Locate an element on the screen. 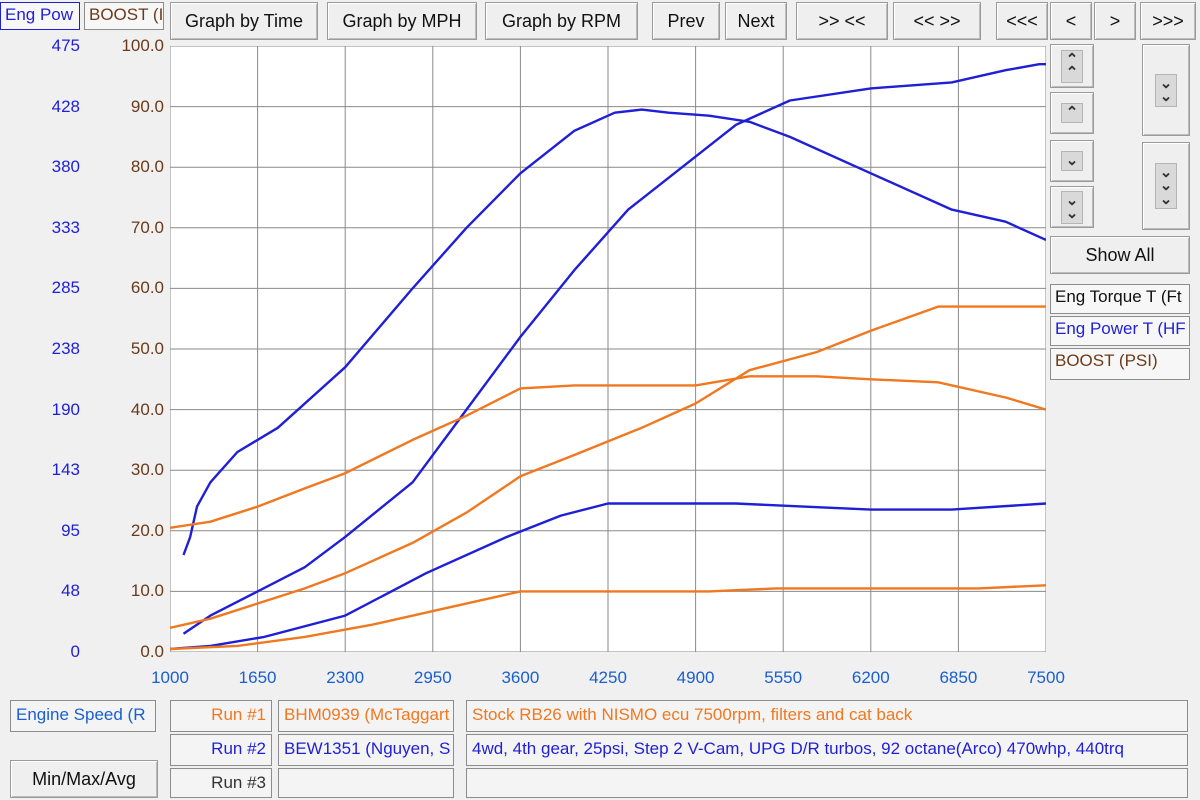 The image size is (1200, 800). right-tick-label: 90.0 is located at coordinates (147, 106).